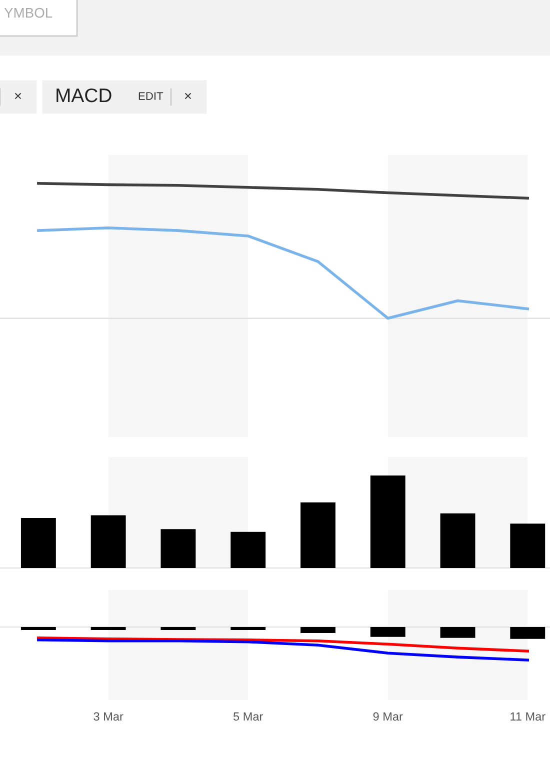 The image size is (550, 765). Describe the element at coordinates (528, 716) in the screenshot. I see `x-tick-label: 11 Mar` at that location.